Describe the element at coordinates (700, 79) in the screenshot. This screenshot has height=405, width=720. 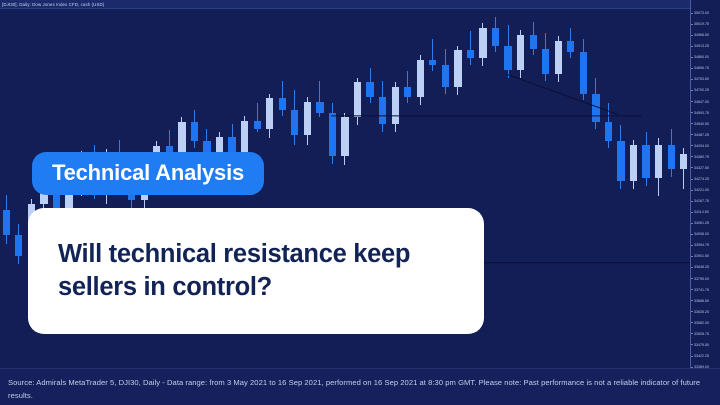
I see `price-axis-tick: 34753.50` at that location.